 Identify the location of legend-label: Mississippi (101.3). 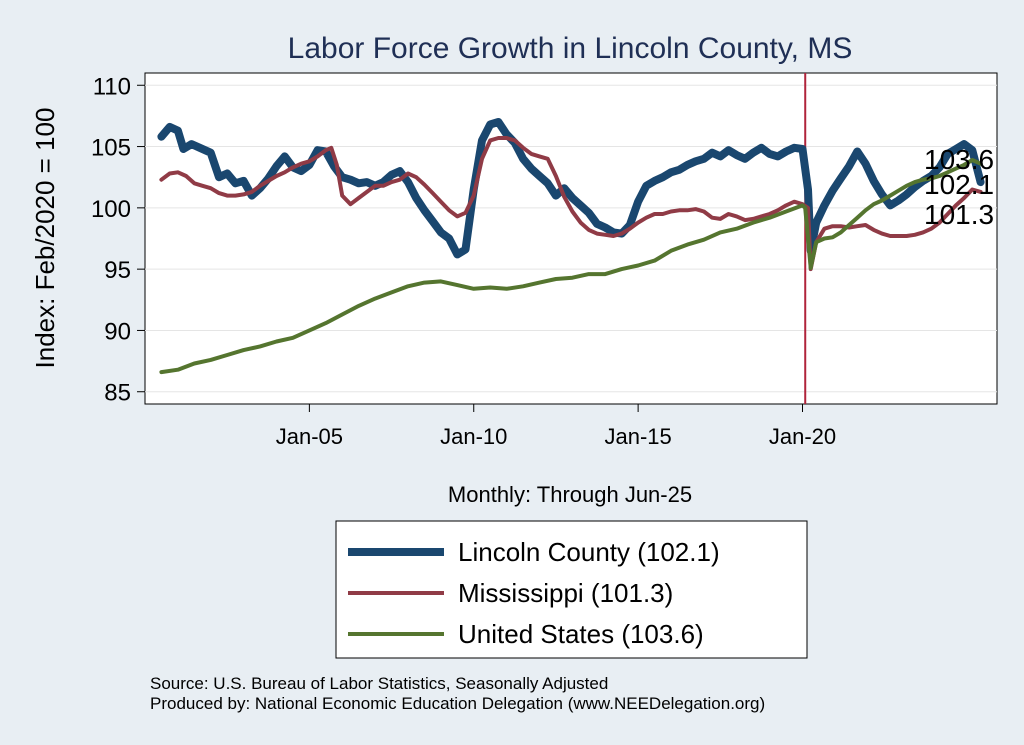
(565, 593).